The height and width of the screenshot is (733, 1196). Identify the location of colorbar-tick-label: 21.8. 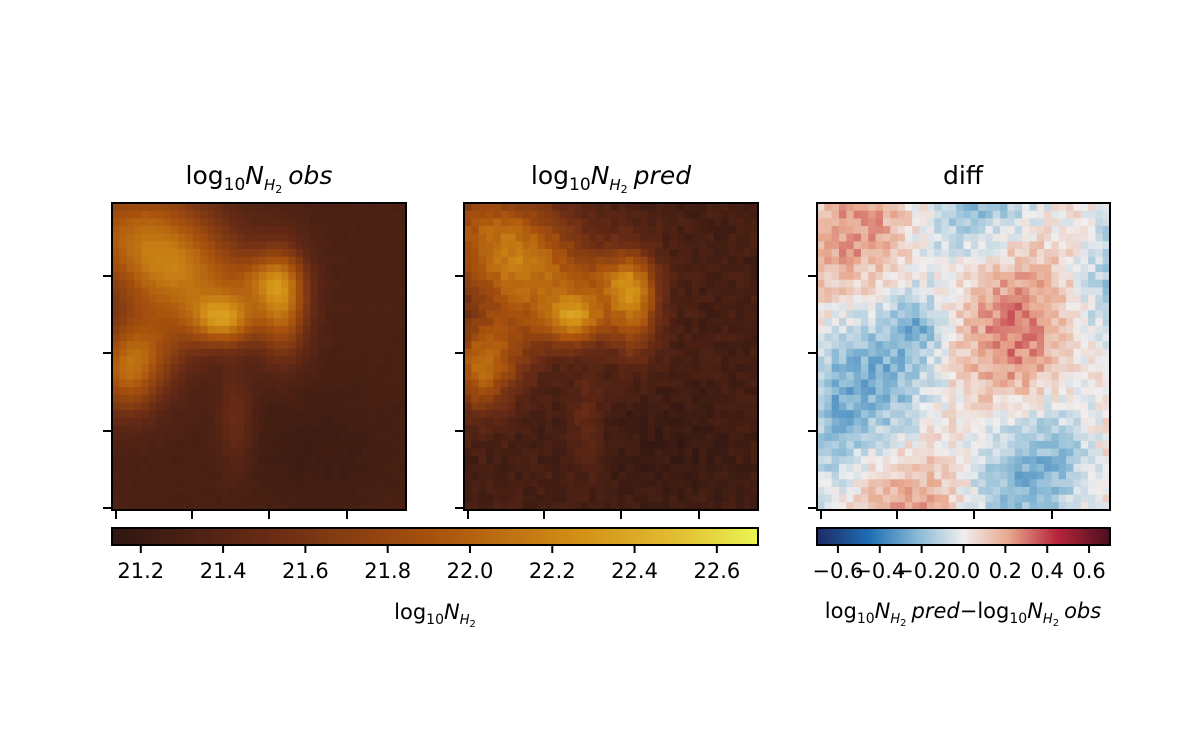
(387, 571).